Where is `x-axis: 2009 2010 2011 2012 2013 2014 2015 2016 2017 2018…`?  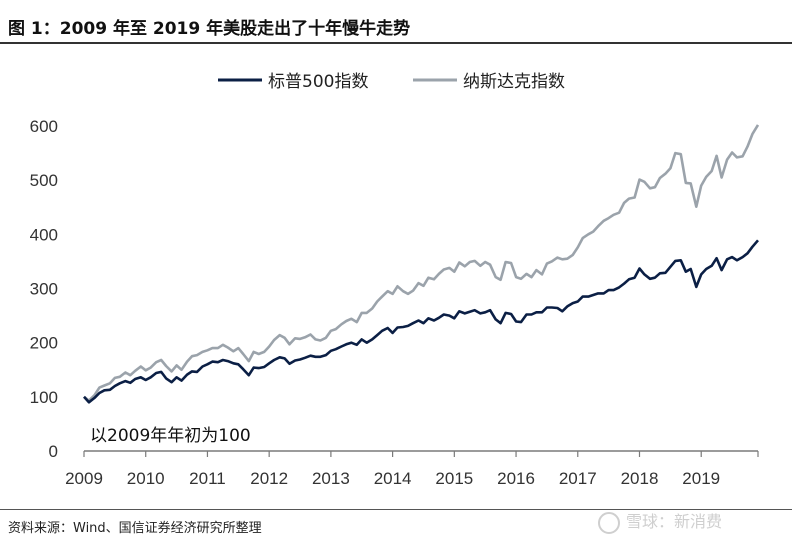 x-axis: 2009 2010 2011 2012 2013 2014 2015 2016 2017 2018… is located at coordinates (412, 469).